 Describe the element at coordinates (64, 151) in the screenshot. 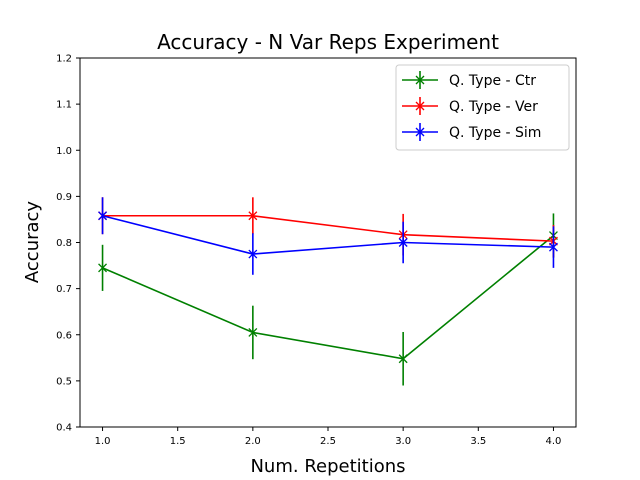

I see `y-tick-label: 1.0` at that location.